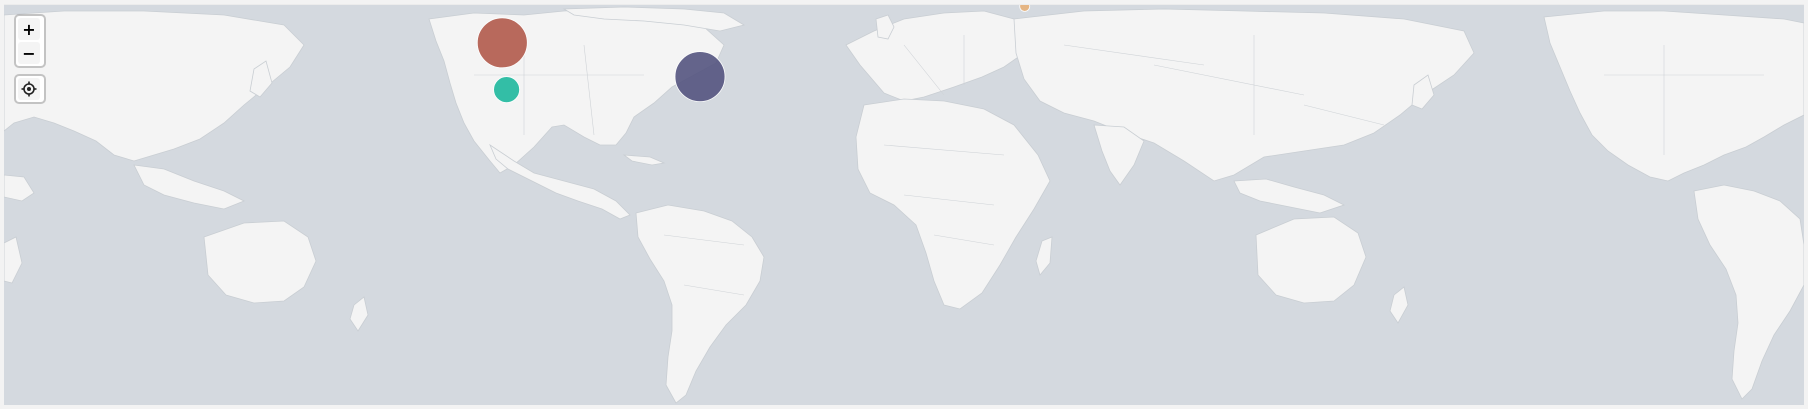 Image resolution: width=1808 pixels, height=409 pixels. I want to click on new-zealand-left, so click(359, 314).